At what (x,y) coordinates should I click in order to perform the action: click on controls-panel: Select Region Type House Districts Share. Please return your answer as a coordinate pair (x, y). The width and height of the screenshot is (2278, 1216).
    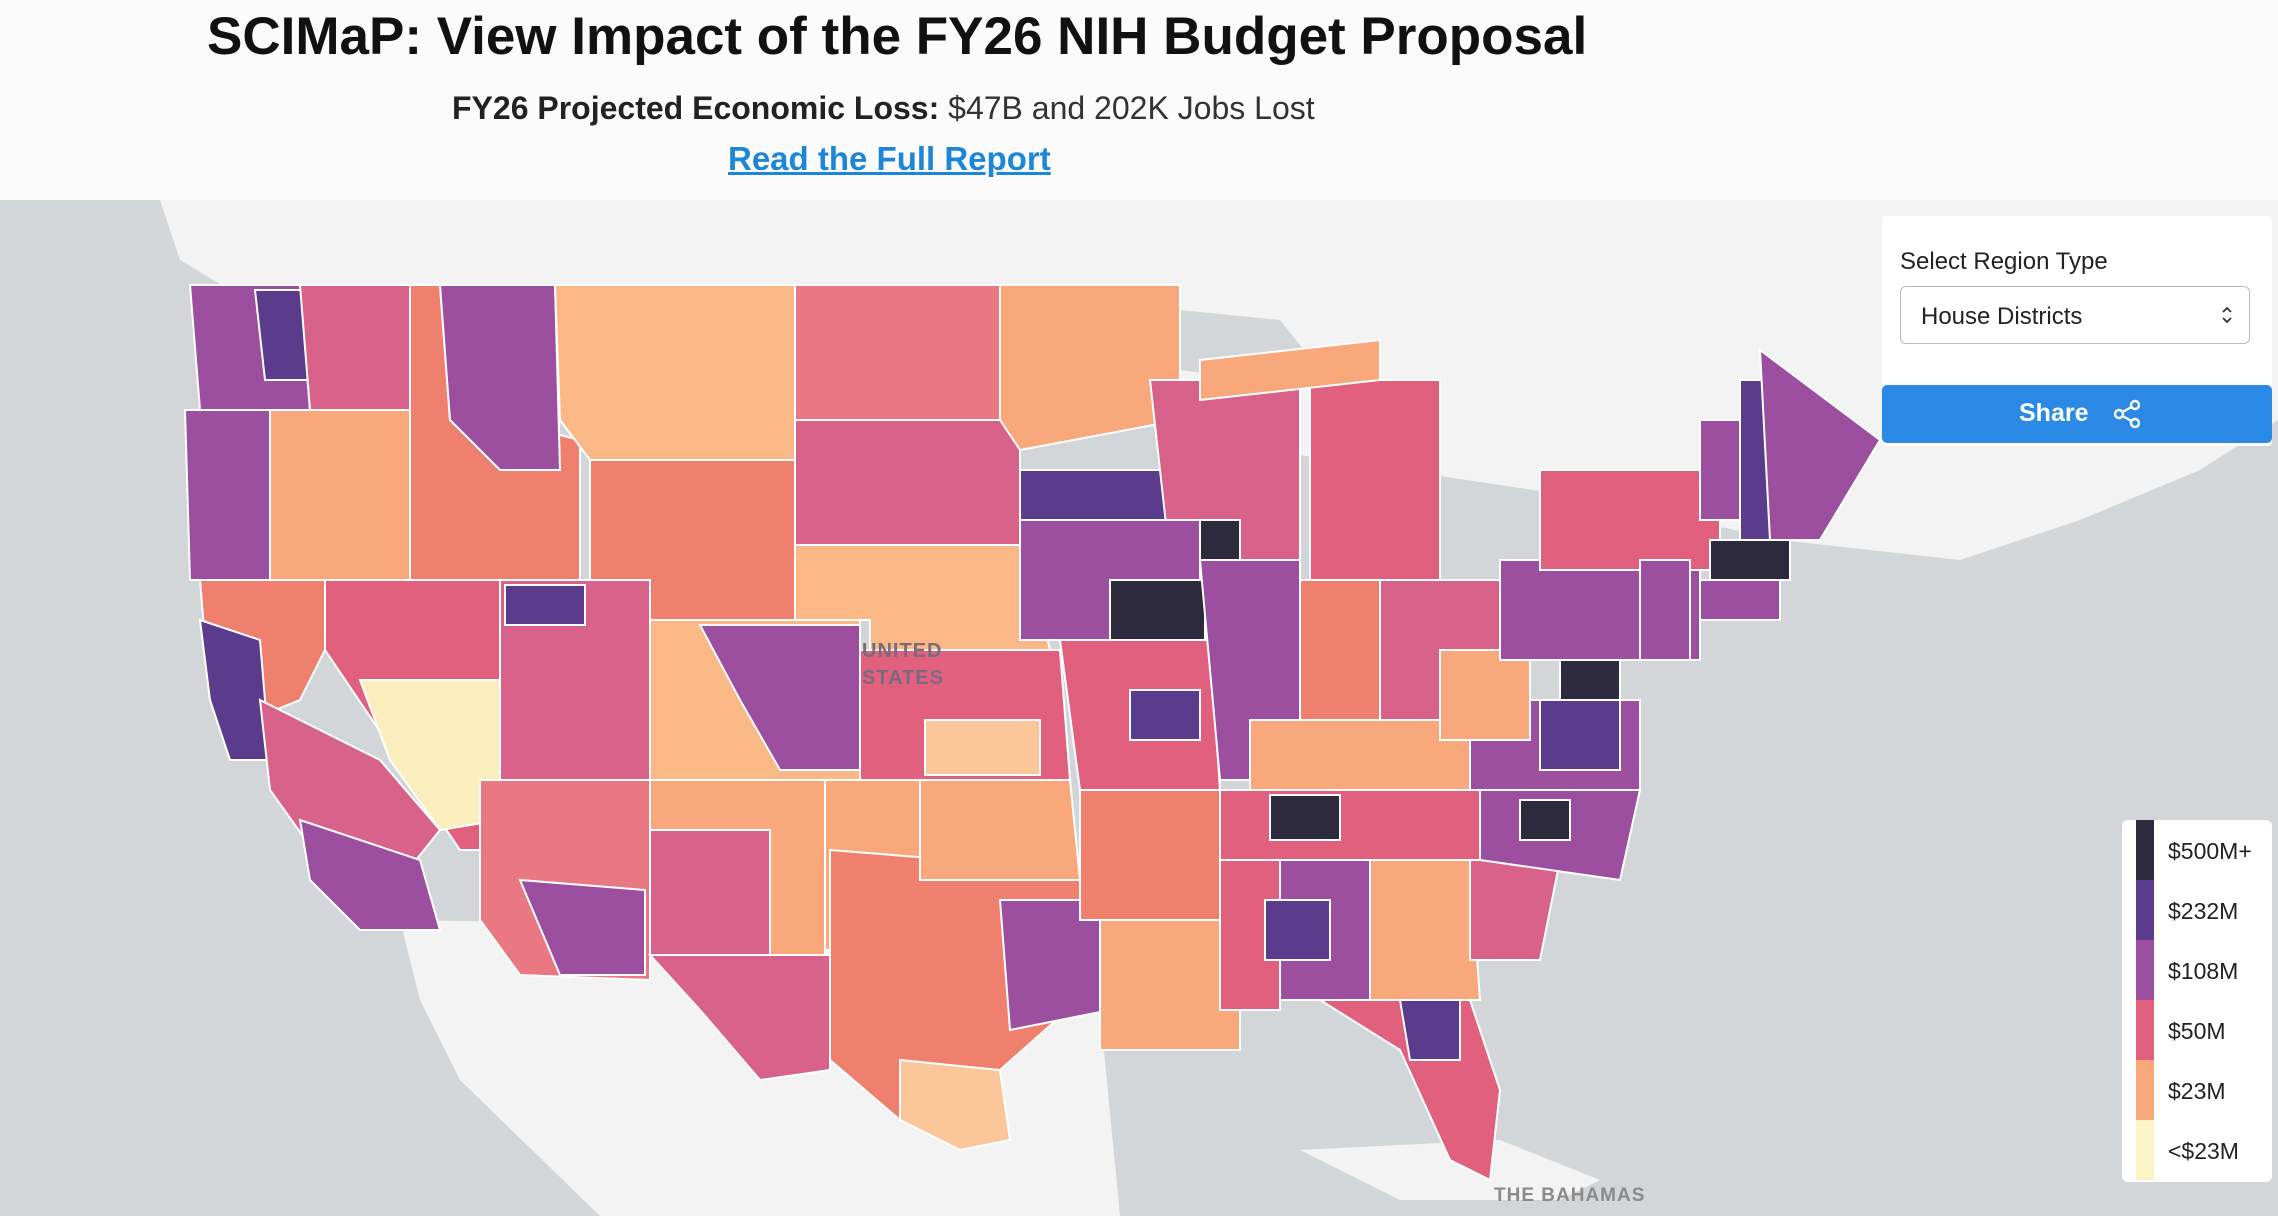
    Looking at the image, I should click on (2077, 331).